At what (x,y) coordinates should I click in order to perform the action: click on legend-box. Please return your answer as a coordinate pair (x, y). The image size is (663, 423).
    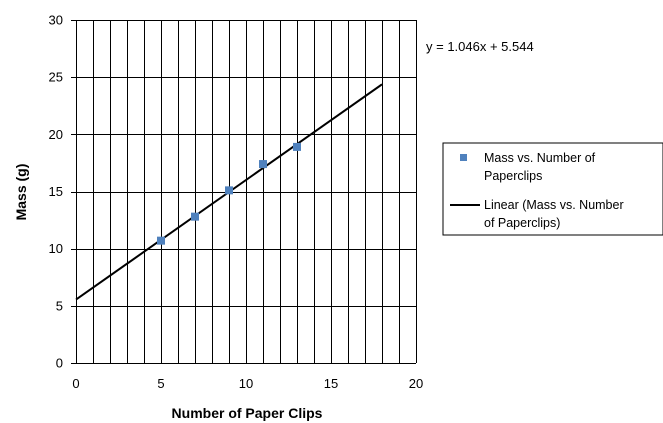
    Looking at the image, I should click on (552, 189).